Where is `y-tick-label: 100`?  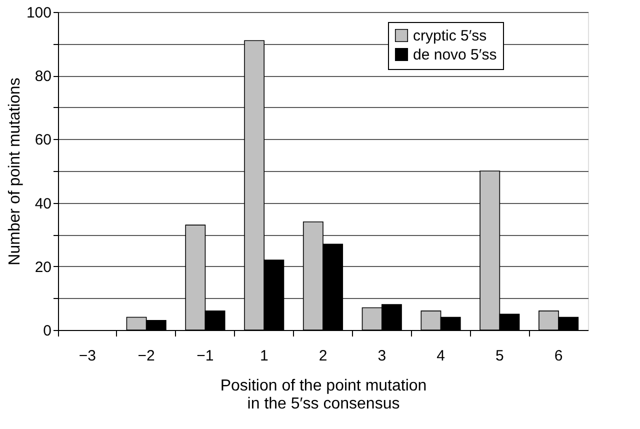 y-tick-label: 100 is located at coordinates (39, 13).